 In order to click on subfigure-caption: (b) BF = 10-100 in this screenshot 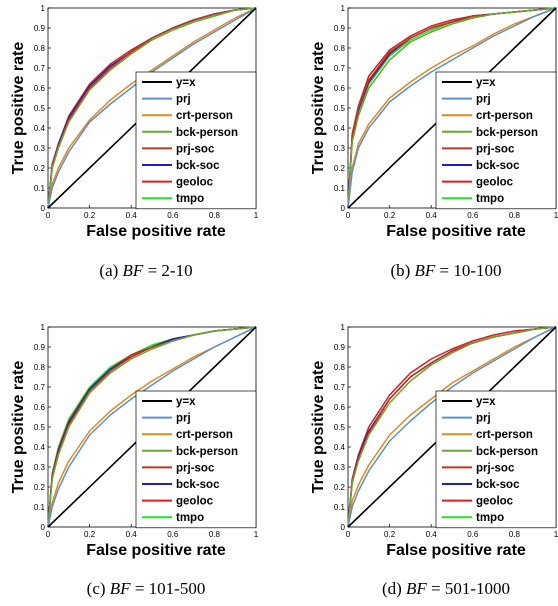, I will do `click(445, 270)`.